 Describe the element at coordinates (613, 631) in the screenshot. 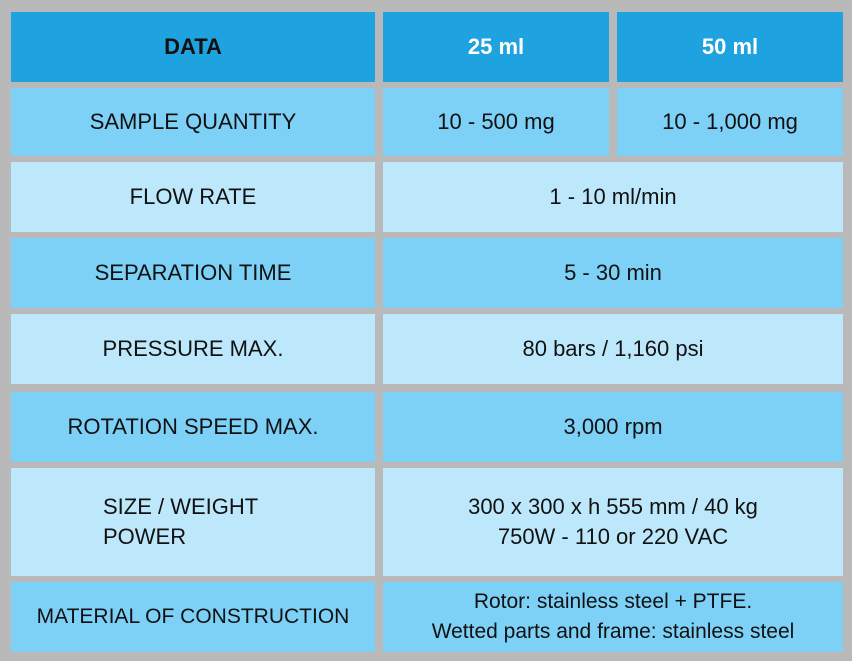

I see `material-value-wetted-parts: Wetted parts and frame: stainless steel` at that location.